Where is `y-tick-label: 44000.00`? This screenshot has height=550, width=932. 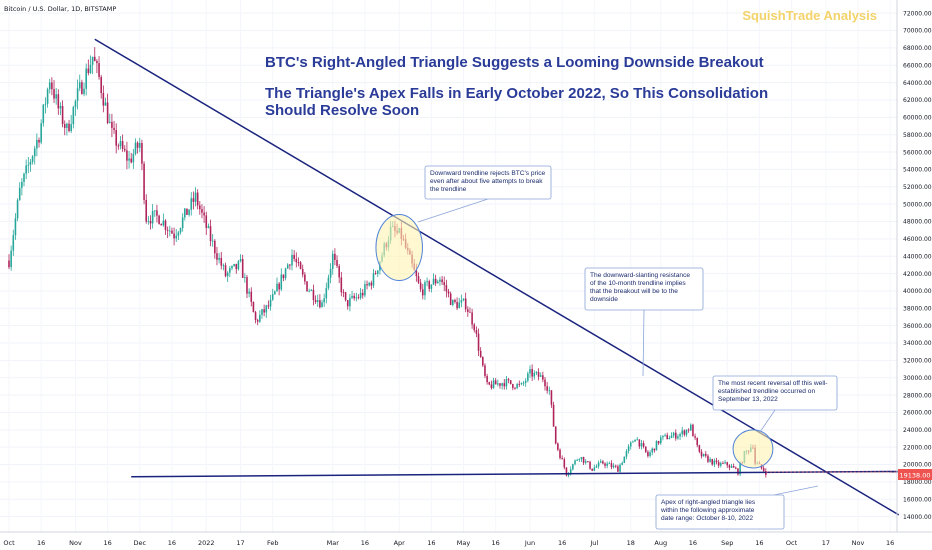 y-tick-label: 44000.00 is located at coordinates (917, 256).